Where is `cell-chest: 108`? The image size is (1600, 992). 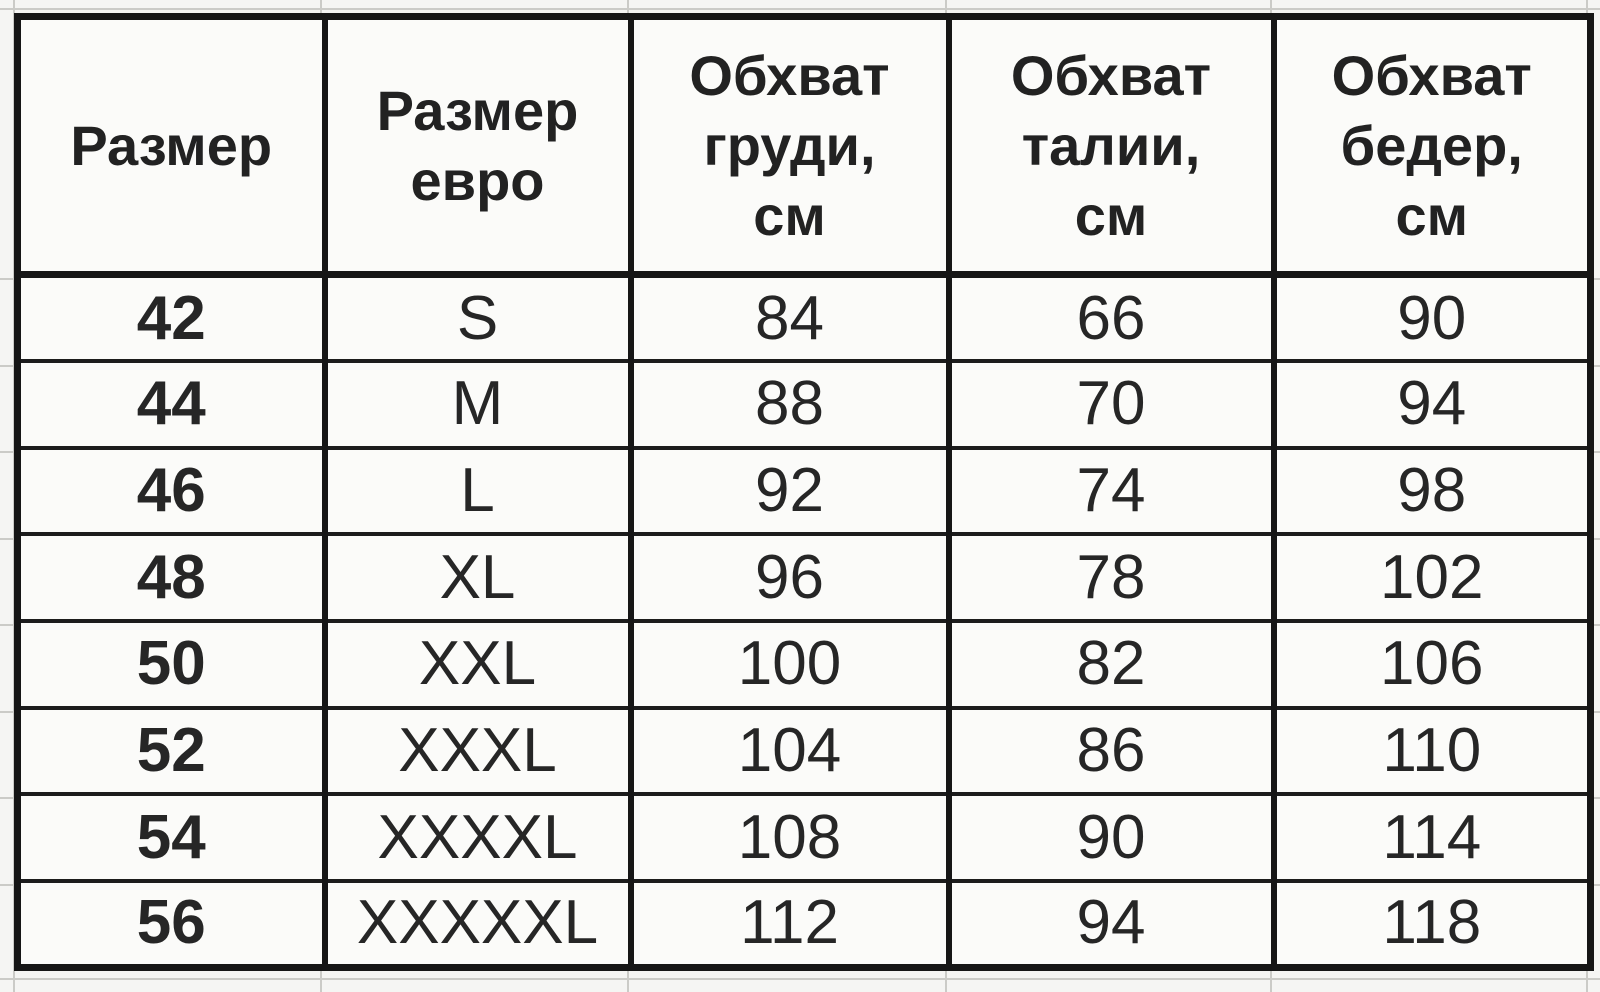
cell-chest: 108 is located at coordinates (788, 836).